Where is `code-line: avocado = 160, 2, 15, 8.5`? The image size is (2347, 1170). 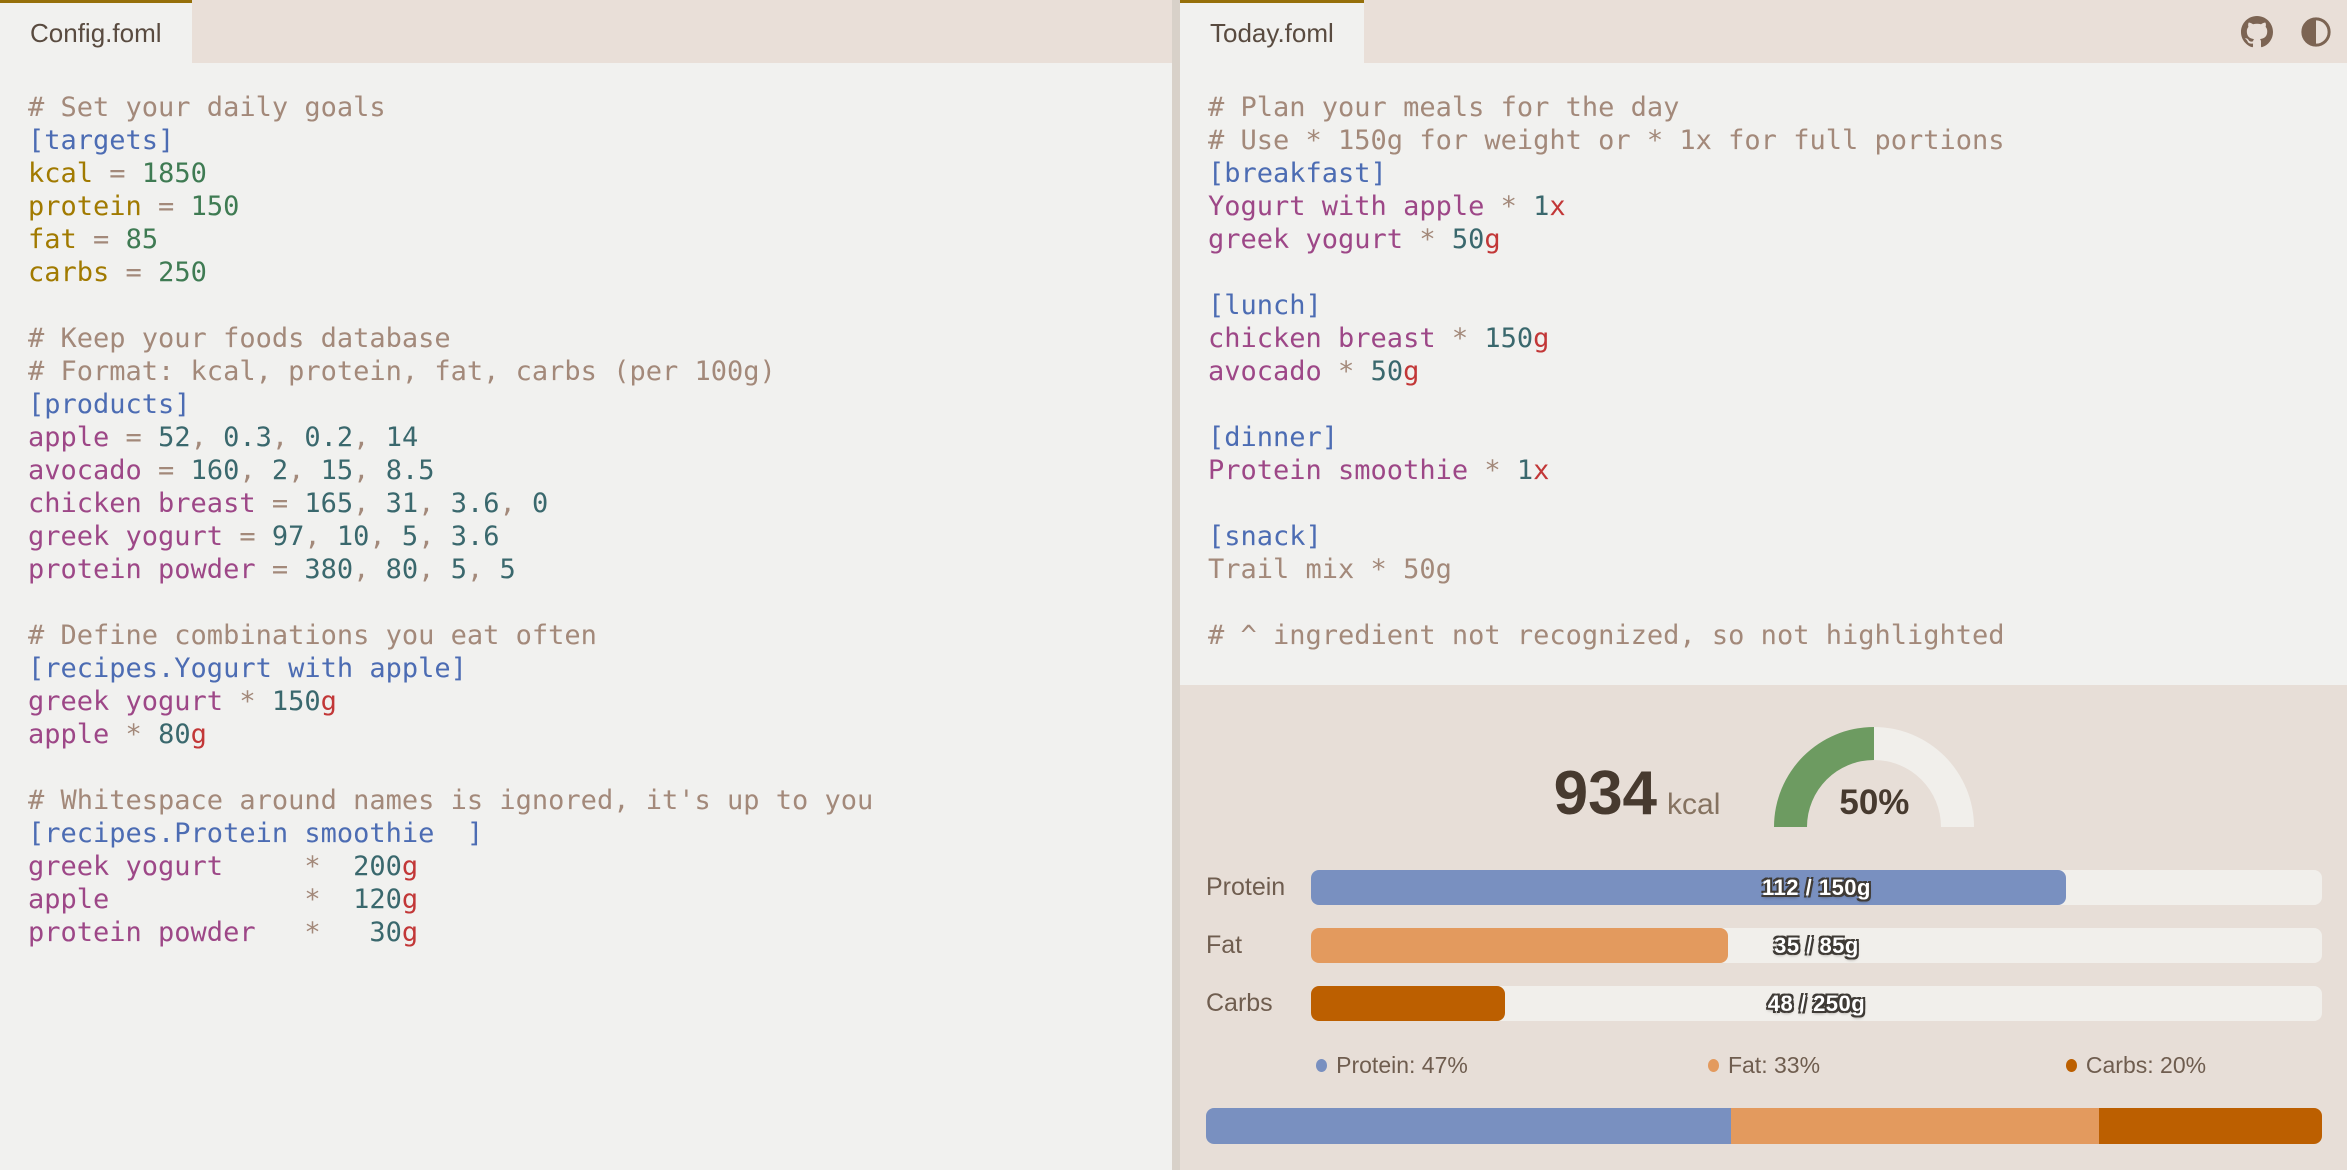 code-line: avocado = 160, 2, 15, 8.5 is located at coordinates (600, 470).